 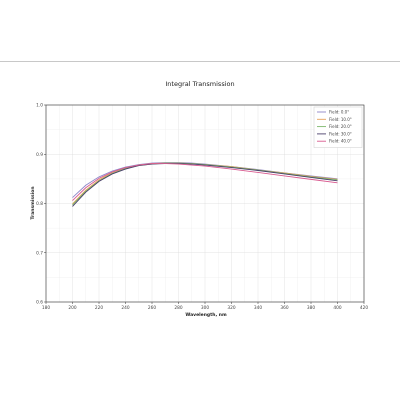 I want to click on x-tick-label: 420, so click(x=364, y=308).